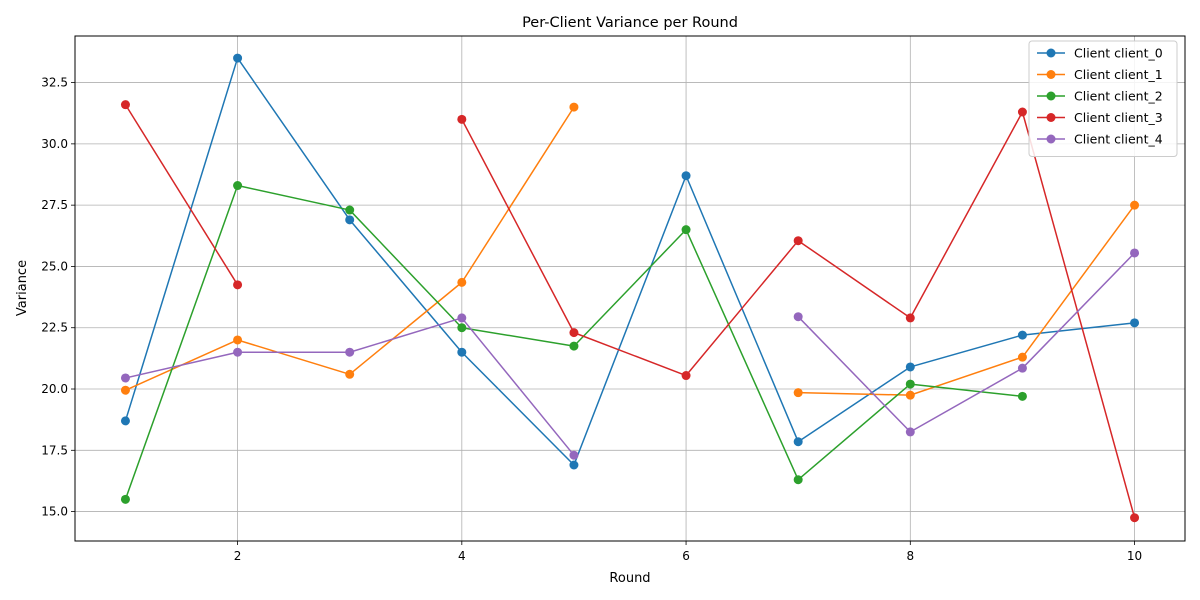 Image resolution: width=1200 pixels, height=600 pixels. What do you see at coordinates (1118, 139) in the screenshot?
I see `legend-label: Client client_4` at bounding box center [1118, 139].